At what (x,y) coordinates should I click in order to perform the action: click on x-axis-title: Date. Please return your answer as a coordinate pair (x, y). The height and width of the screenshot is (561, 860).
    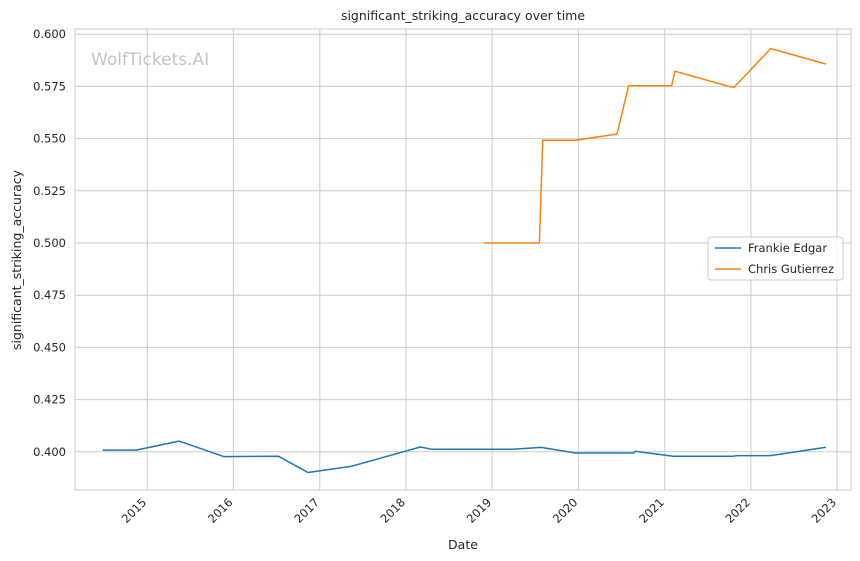
    Looking at the image, I should click on (463, 544).